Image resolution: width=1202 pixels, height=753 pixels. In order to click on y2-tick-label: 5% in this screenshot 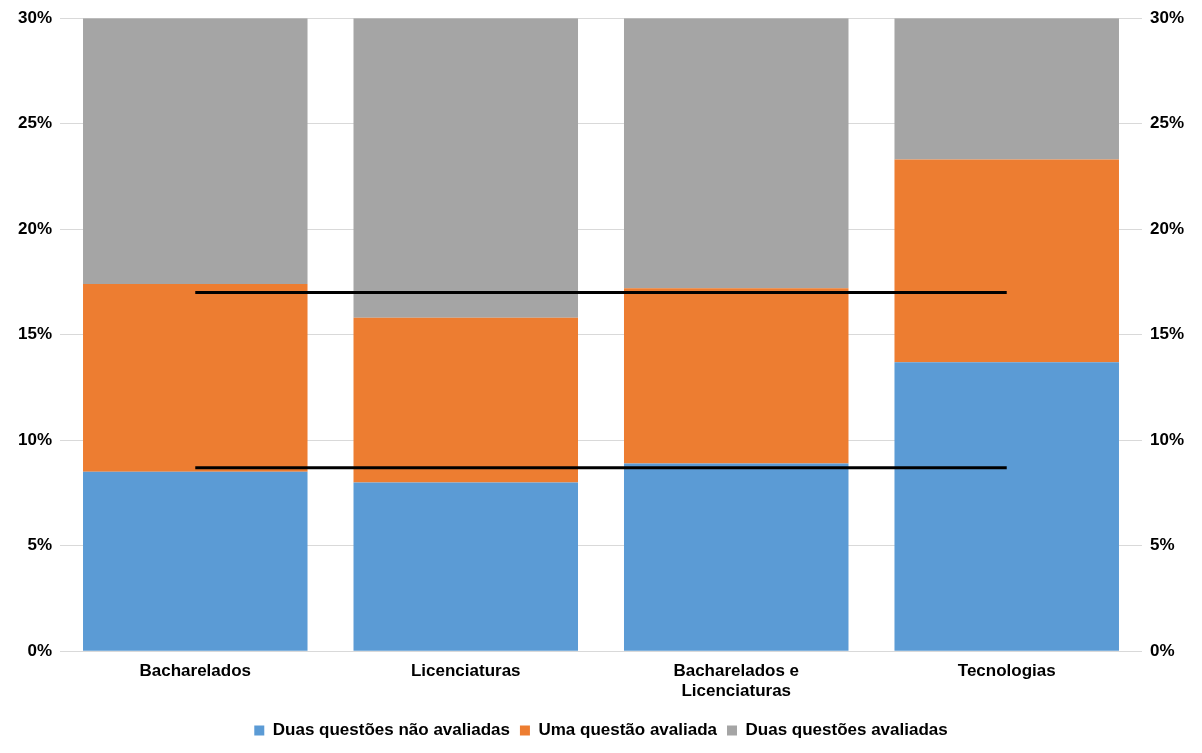, I will do `click(1162, 545)`.